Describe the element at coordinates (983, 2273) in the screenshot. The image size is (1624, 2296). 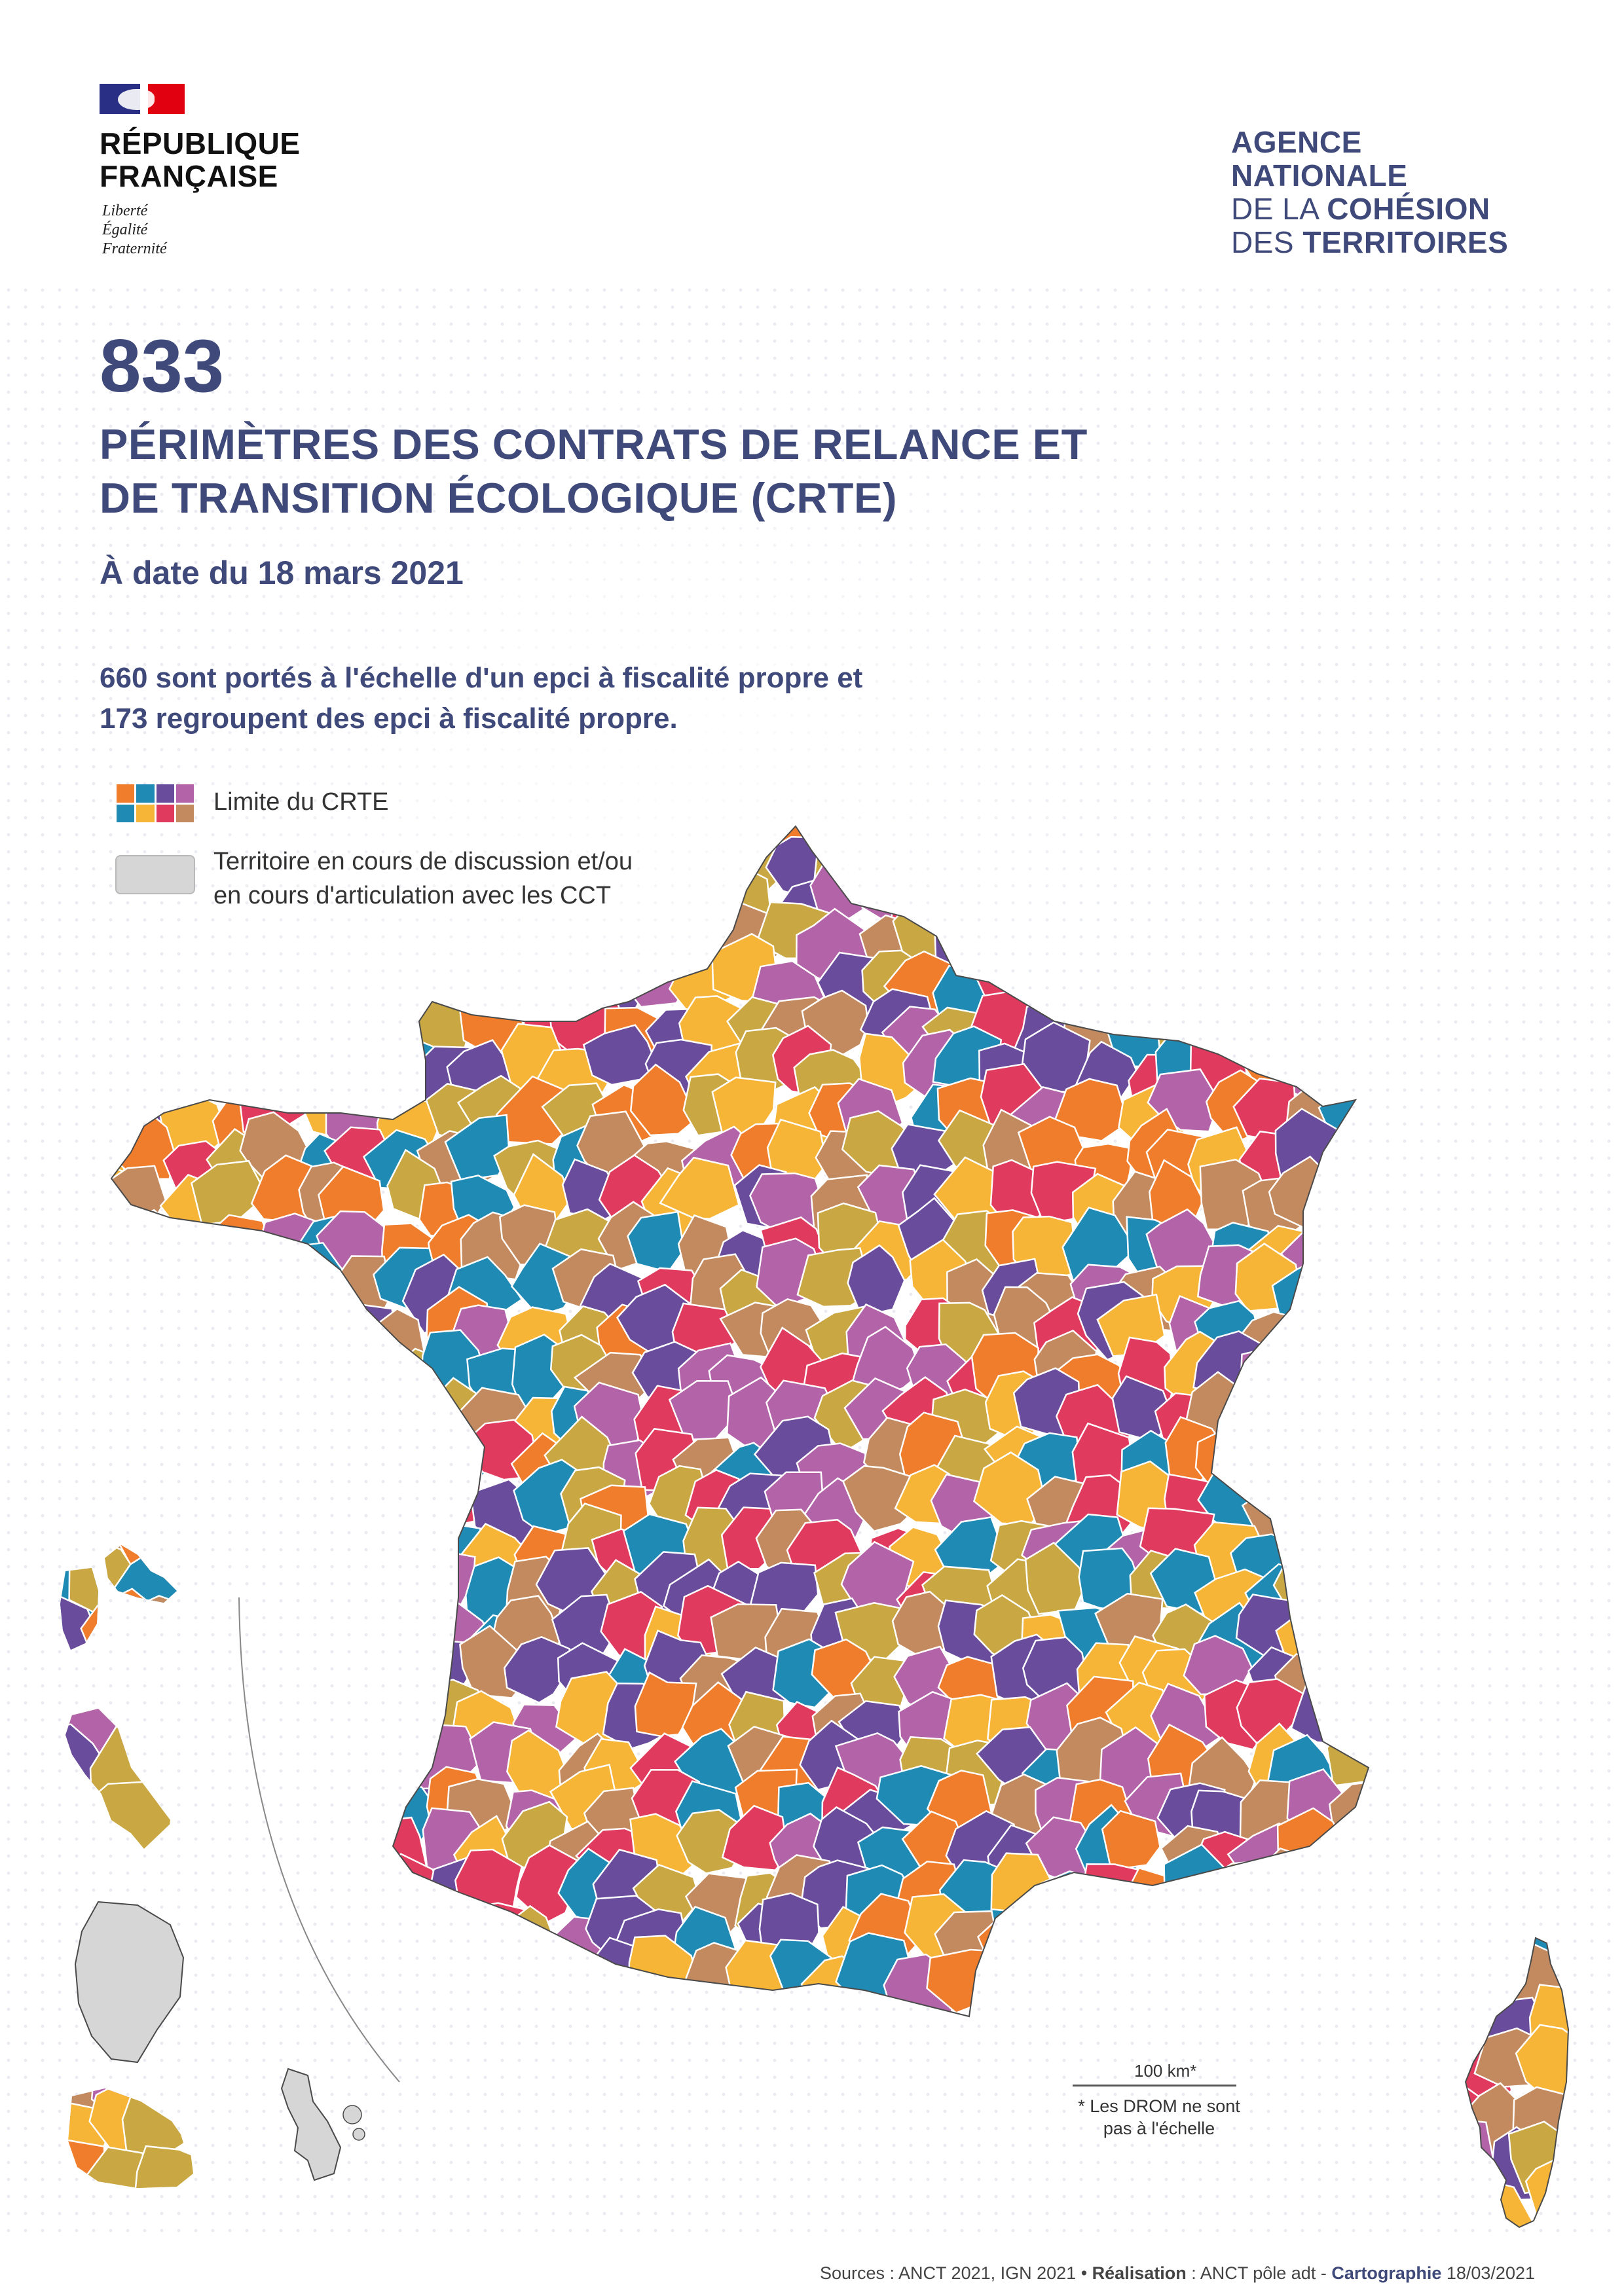
I see `sources-value: : ANCT 2021, IGN 2021` at that location.